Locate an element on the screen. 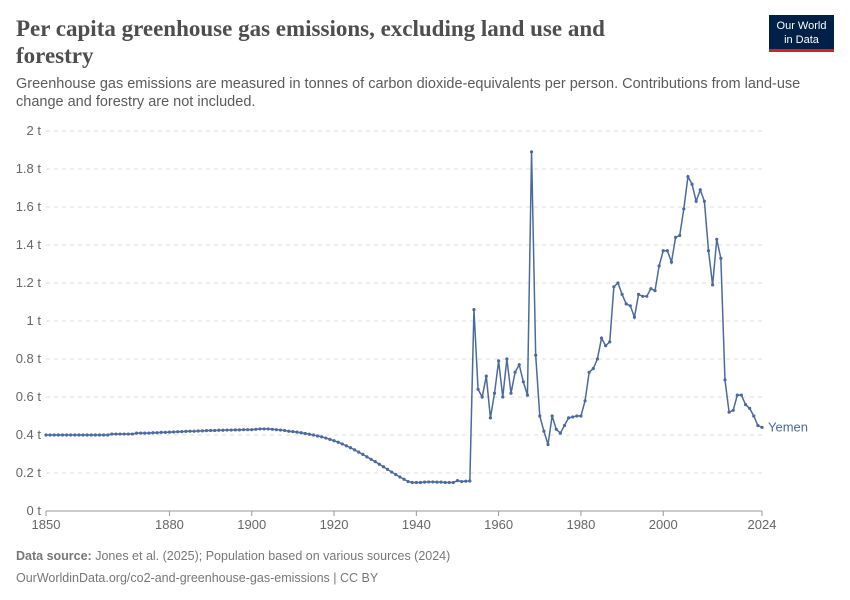 This screenshot has height=600, width=850. logo-box is located at coordinates (801, 33).